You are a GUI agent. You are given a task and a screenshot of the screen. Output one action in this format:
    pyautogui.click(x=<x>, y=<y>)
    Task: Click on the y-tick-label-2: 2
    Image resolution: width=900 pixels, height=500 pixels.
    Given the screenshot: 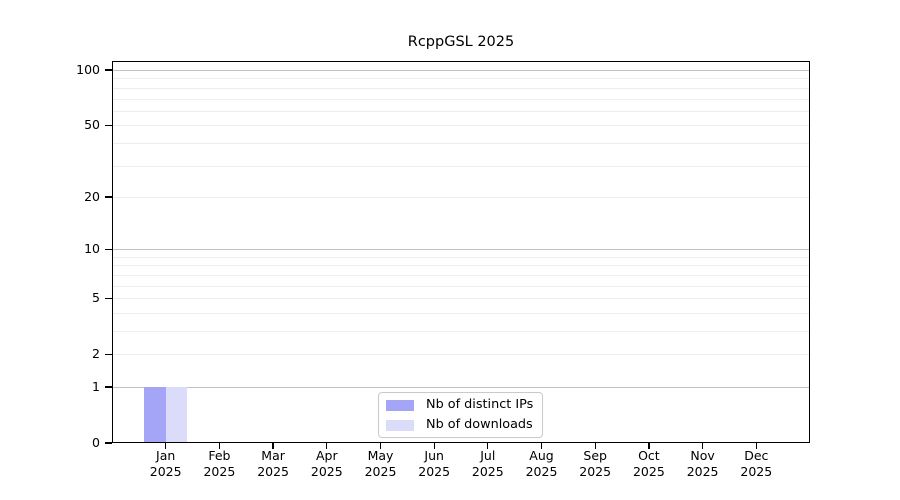 What is the action you would take?
    pyautogui.click(x=96, y=353)
    